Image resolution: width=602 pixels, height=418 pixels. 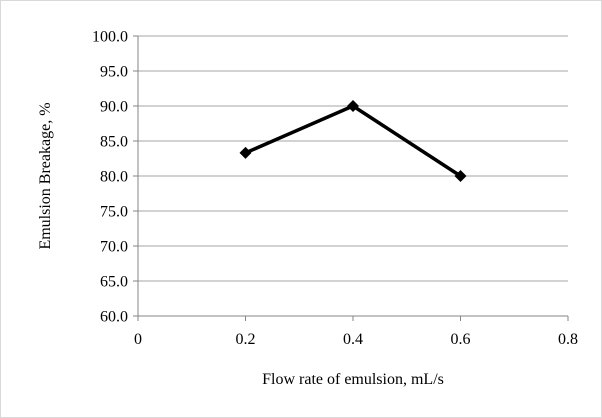 What do you see at coordinates (138, 339) in the screenshot?
I see `x-tick-label: 0` at bounding box center [138, 339].